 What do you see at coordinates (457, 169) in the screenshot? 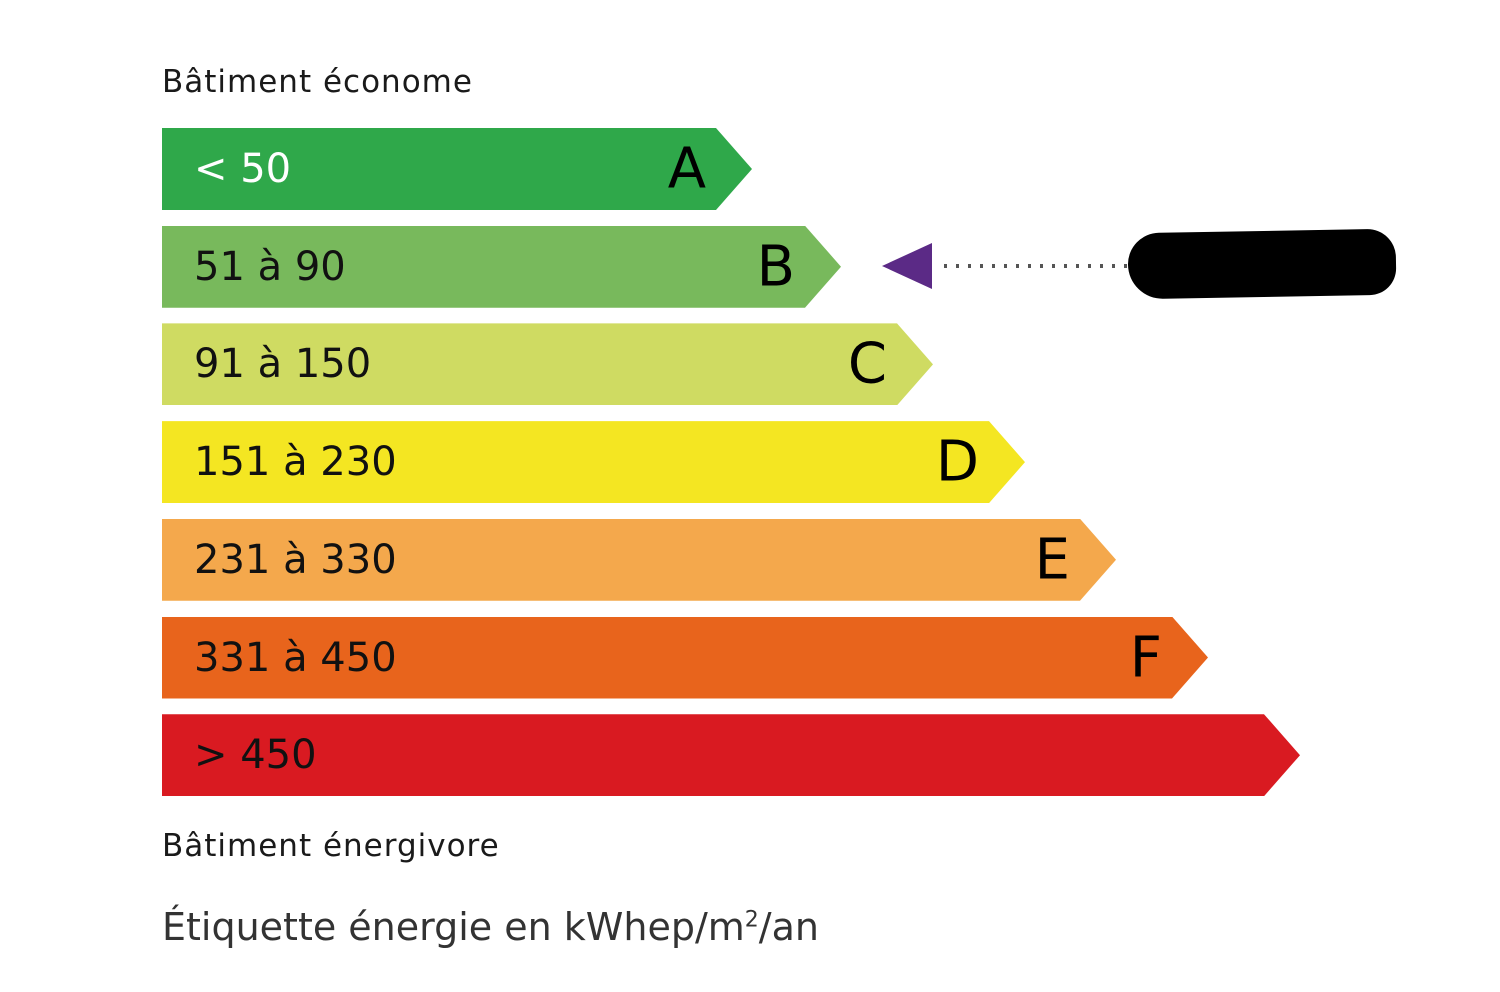
I see `energy-class-a: < 50 A` at bounding box center [457, 169].